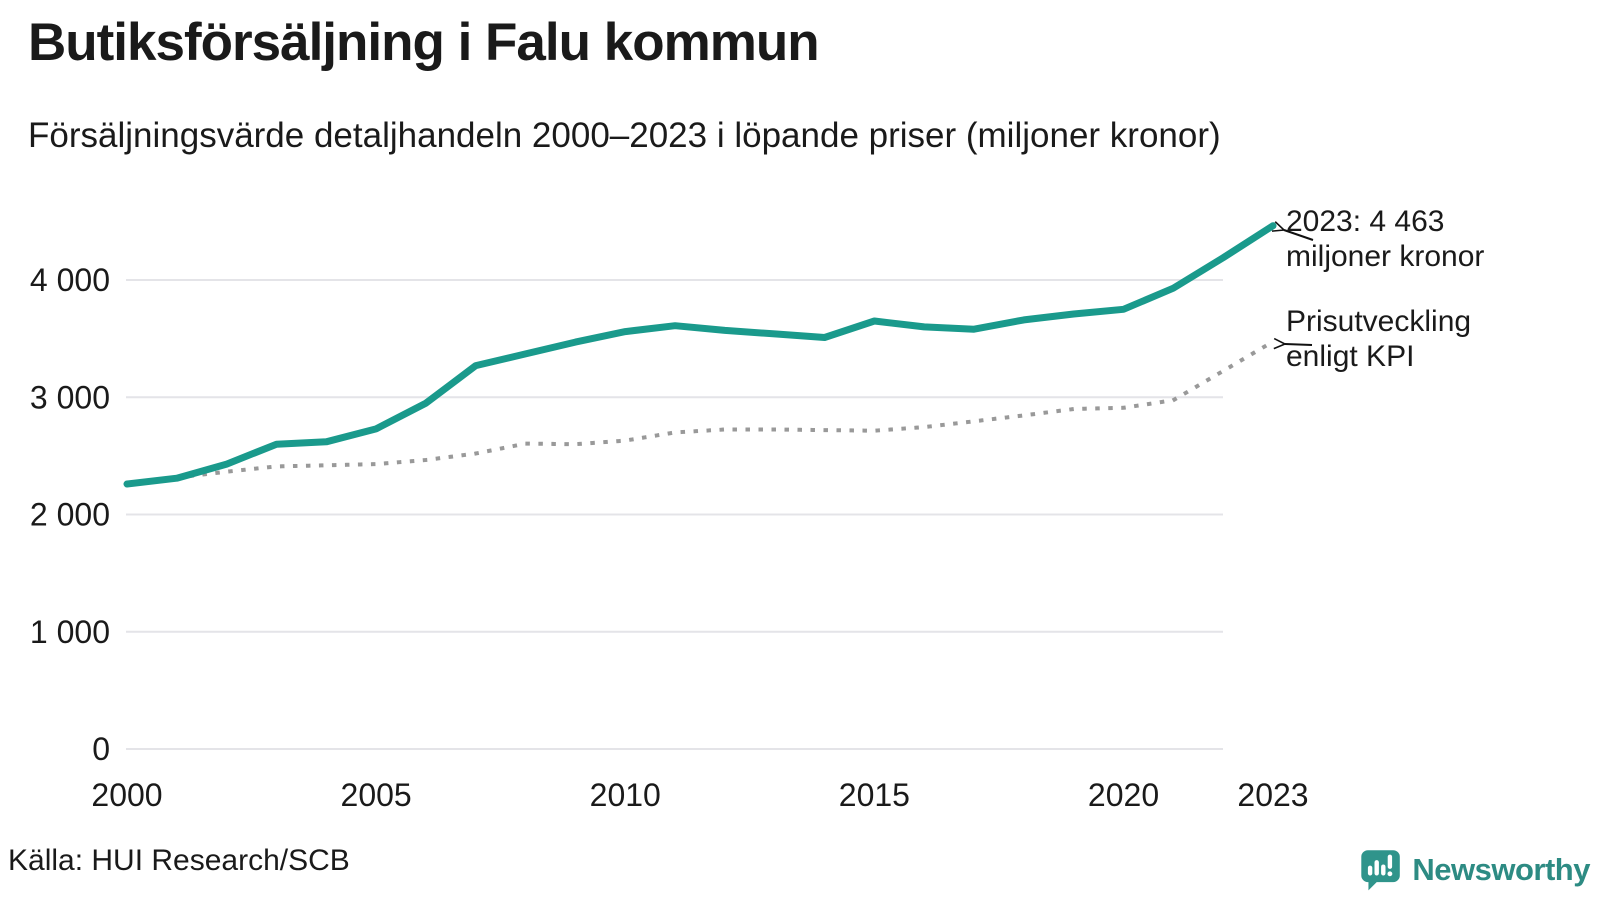 This screenshot has height=900, width=1600. I want to click on kpi-dotted-line, so click(700, 412).